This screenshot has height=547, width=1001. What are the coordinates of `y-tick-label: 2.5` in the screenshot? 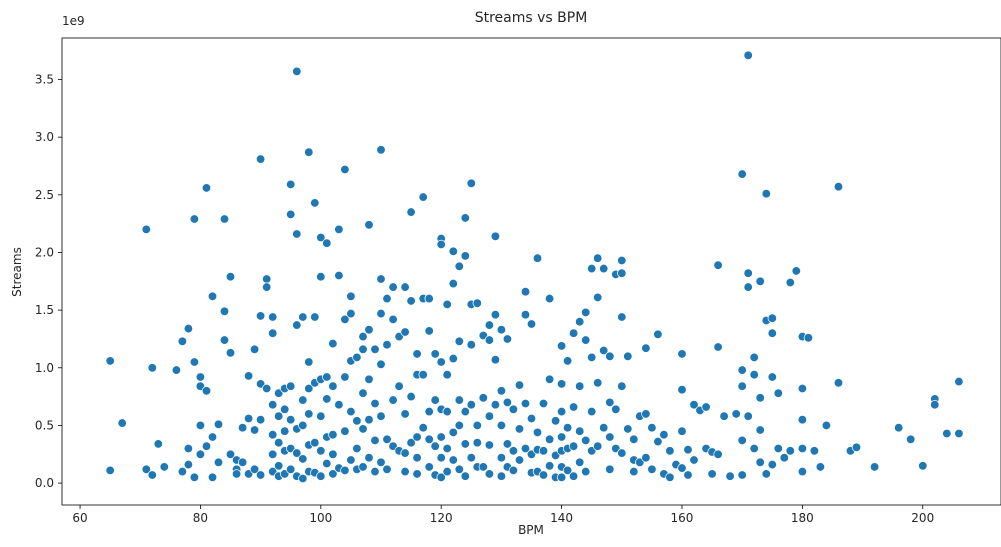 It's located at (44, 195).